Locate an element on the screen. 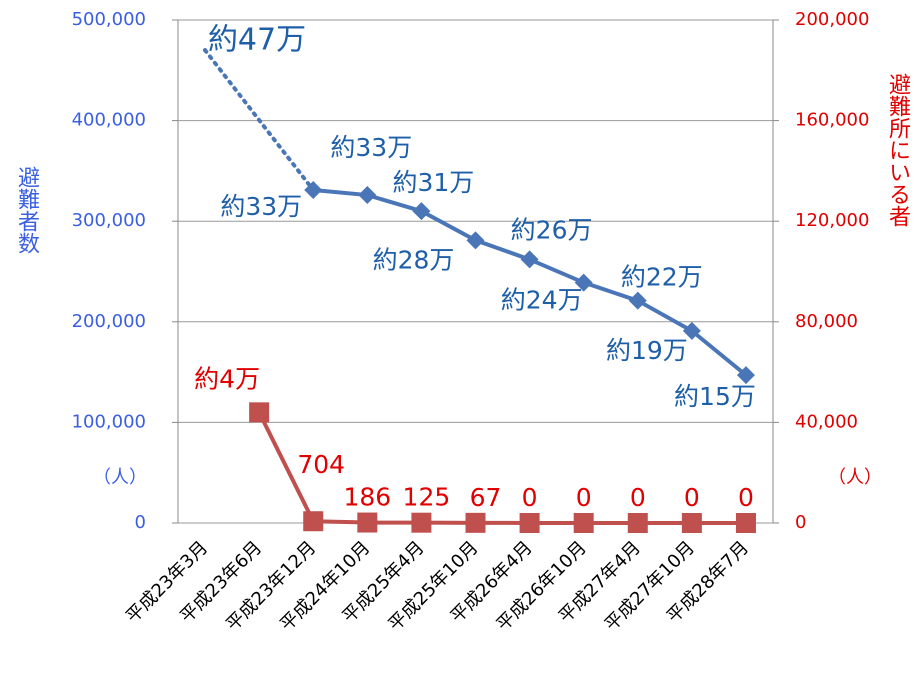  data-label: 約22万 is located at coordinates (662, 277).